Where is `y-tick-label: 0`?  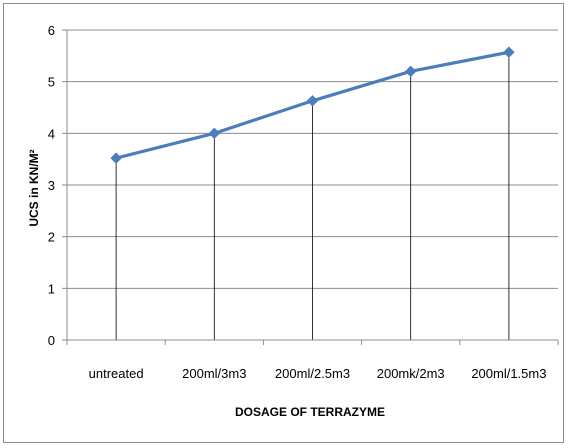
y-tick-label: 0 is located at coordinates (51, 340).